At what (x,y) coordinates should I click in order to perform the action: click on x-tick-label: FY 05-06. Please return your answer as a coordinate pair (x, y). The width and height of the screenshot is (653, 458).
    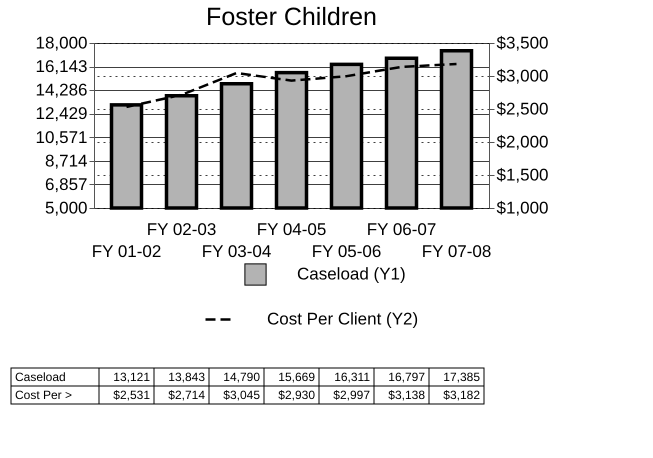
    Looking at the image, I should click on (347, 251).